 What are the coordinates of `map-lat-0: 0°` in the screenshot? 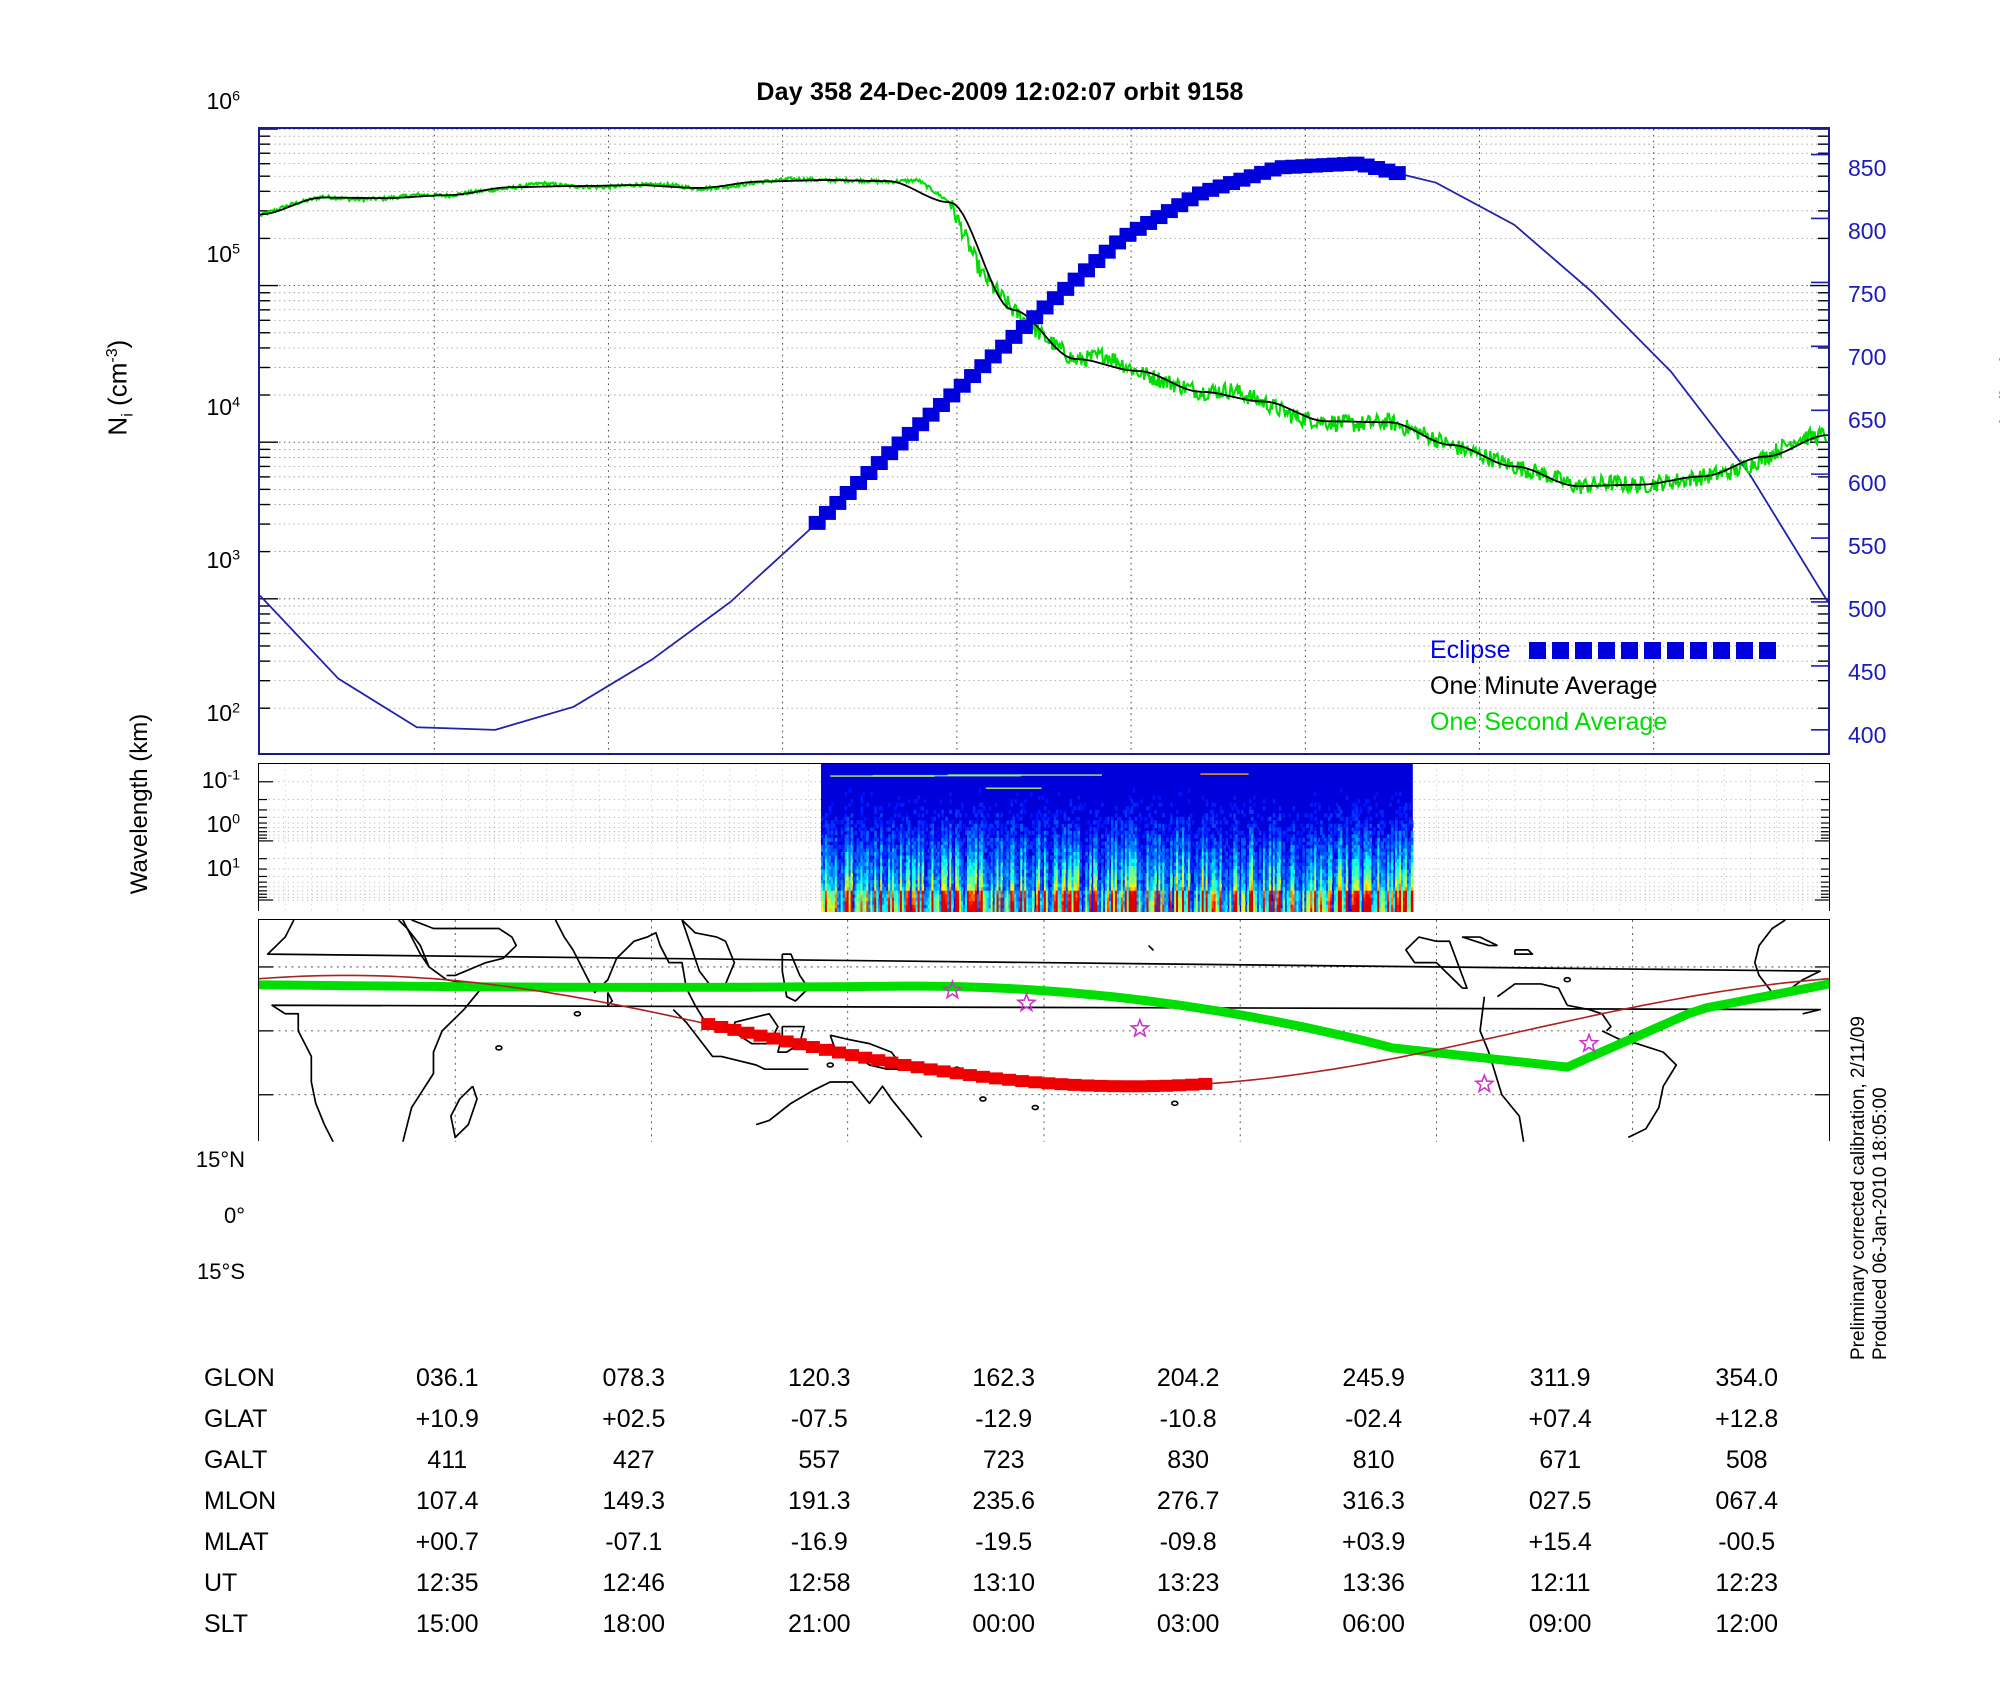 It's located at (234, 1215).